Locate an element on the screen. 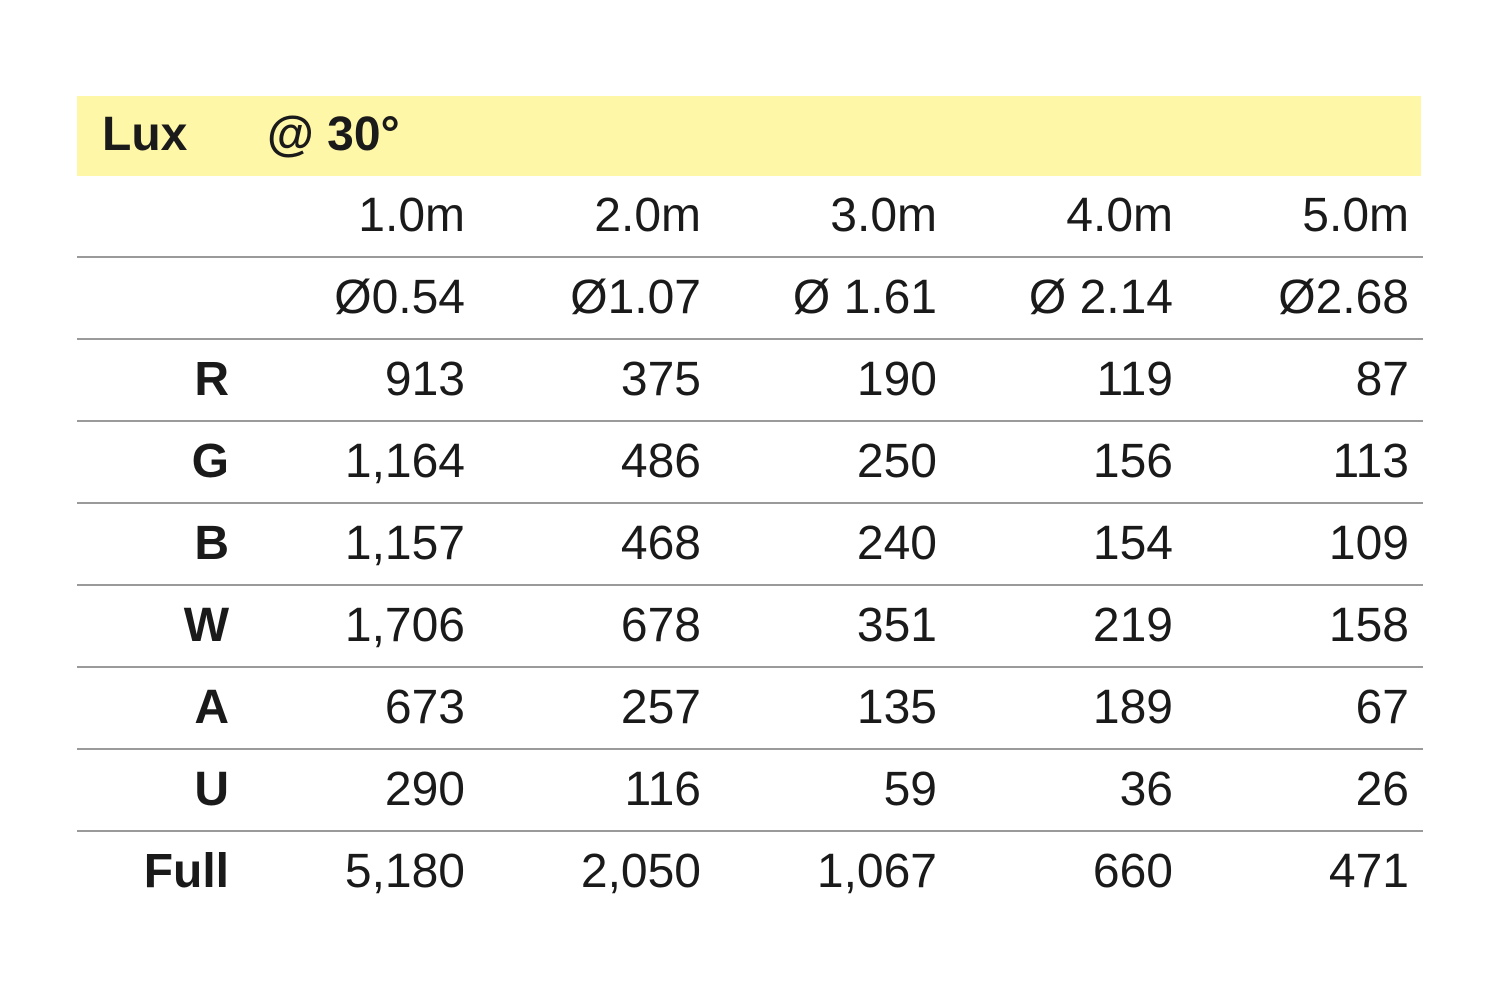 The image size is (1500, 1000). table-cell: 36 is located at coordinates (1055, 789).